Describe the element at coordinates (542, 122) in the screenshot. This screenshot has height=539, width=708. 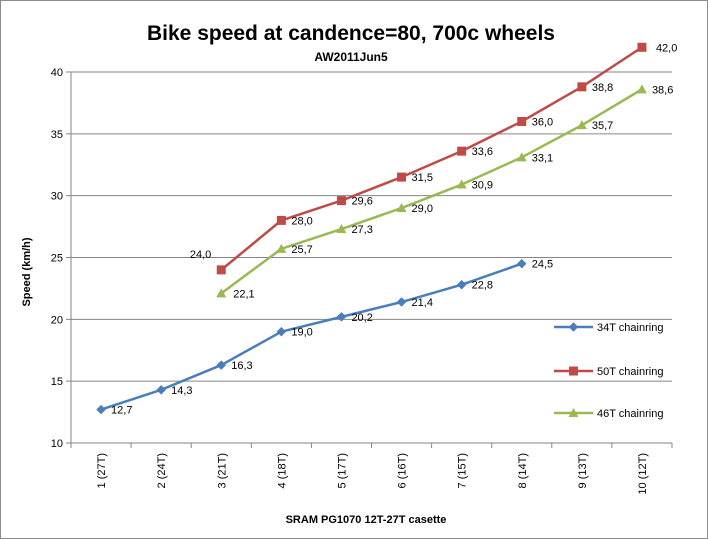
I see `data-label: 36,0` at that location.